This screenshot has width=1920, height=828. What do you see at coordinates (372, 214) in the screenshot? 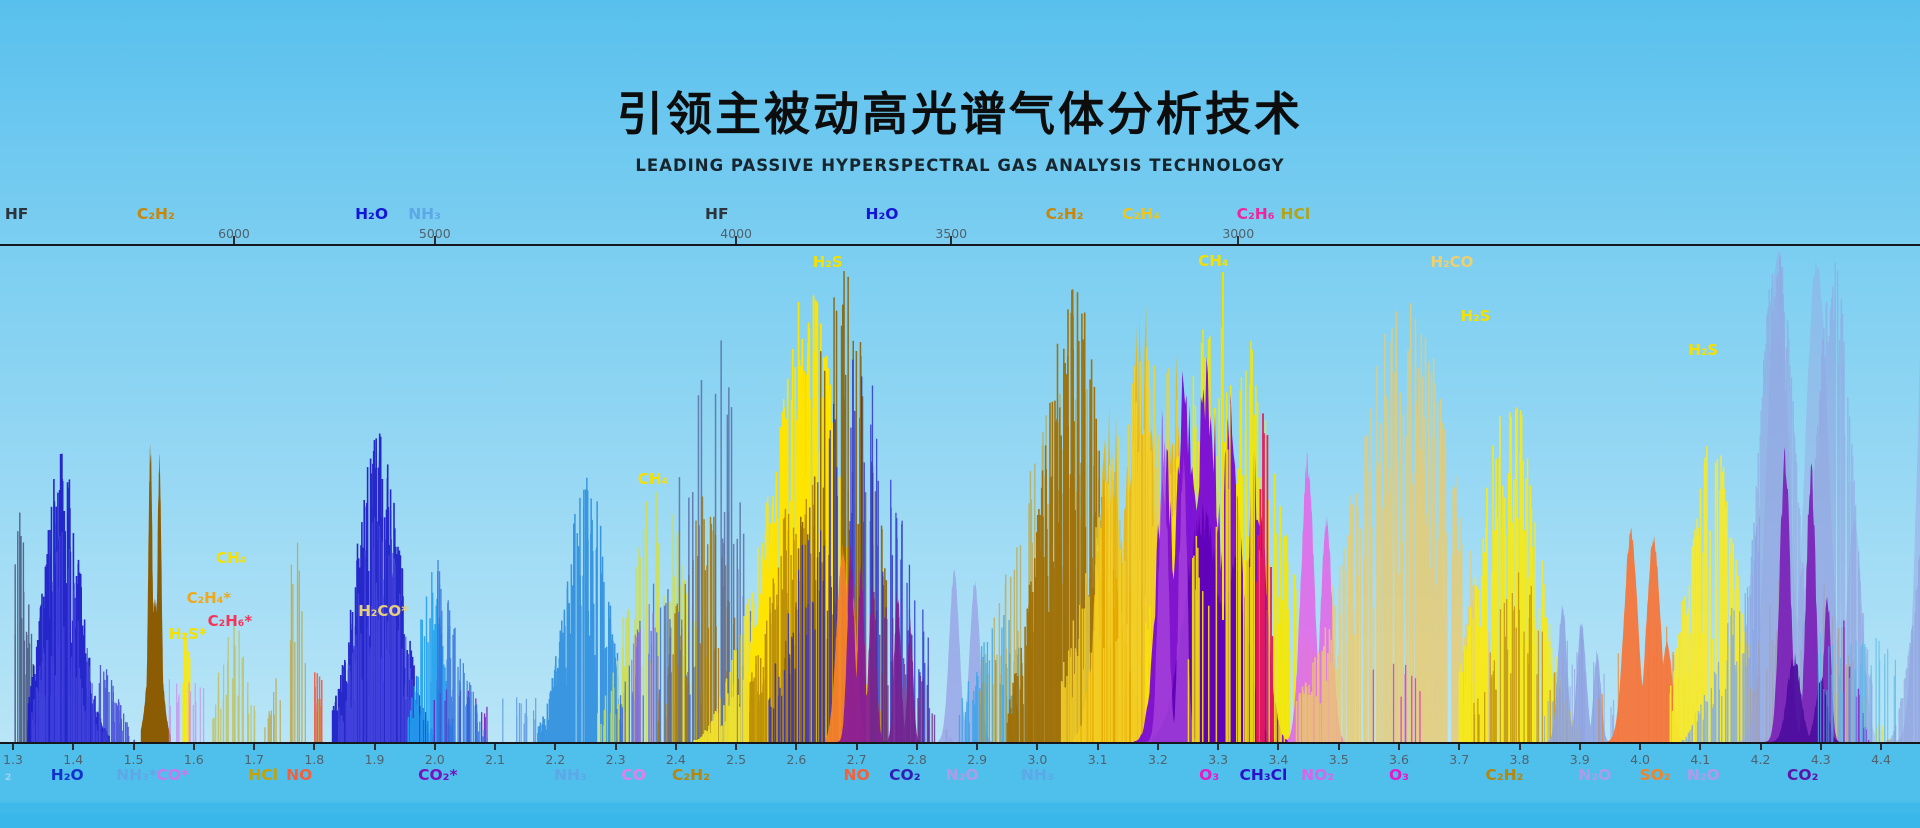
I see `top-gas-label-H₂O: H₂O` at bounding box center [372, 214].